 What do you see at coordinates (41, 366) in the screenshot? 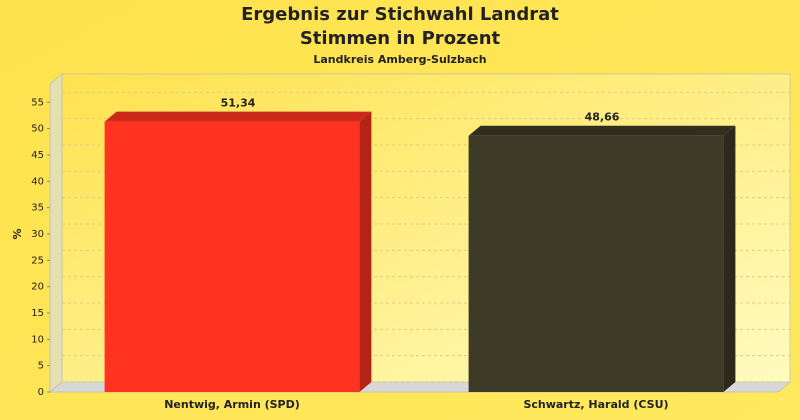
I see `y-tick-label: 5` at bounding box center [41, 366].